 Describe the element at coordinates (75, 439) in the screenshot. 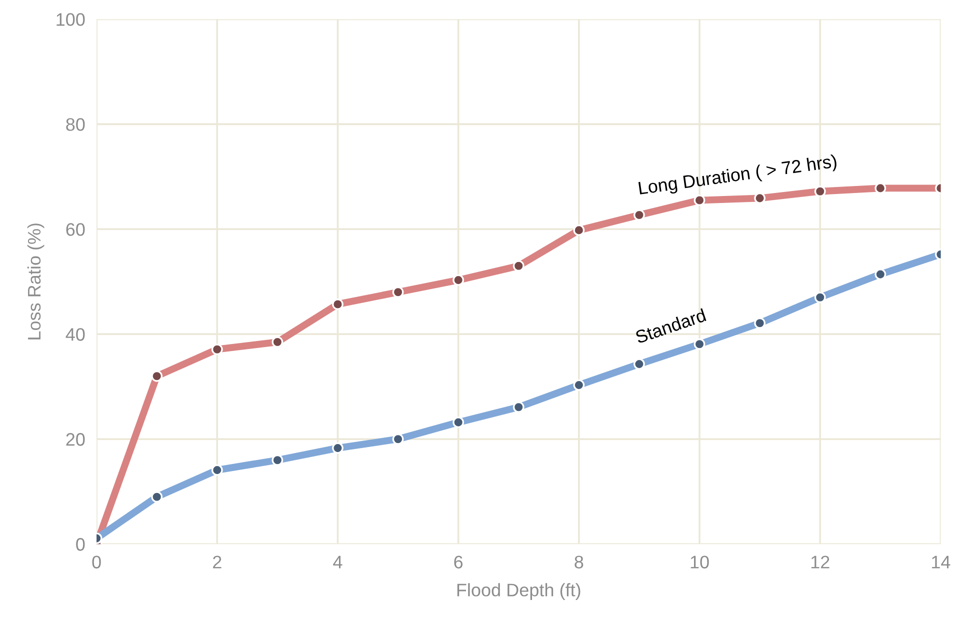

I see `y-tick-label: 20` at that location.